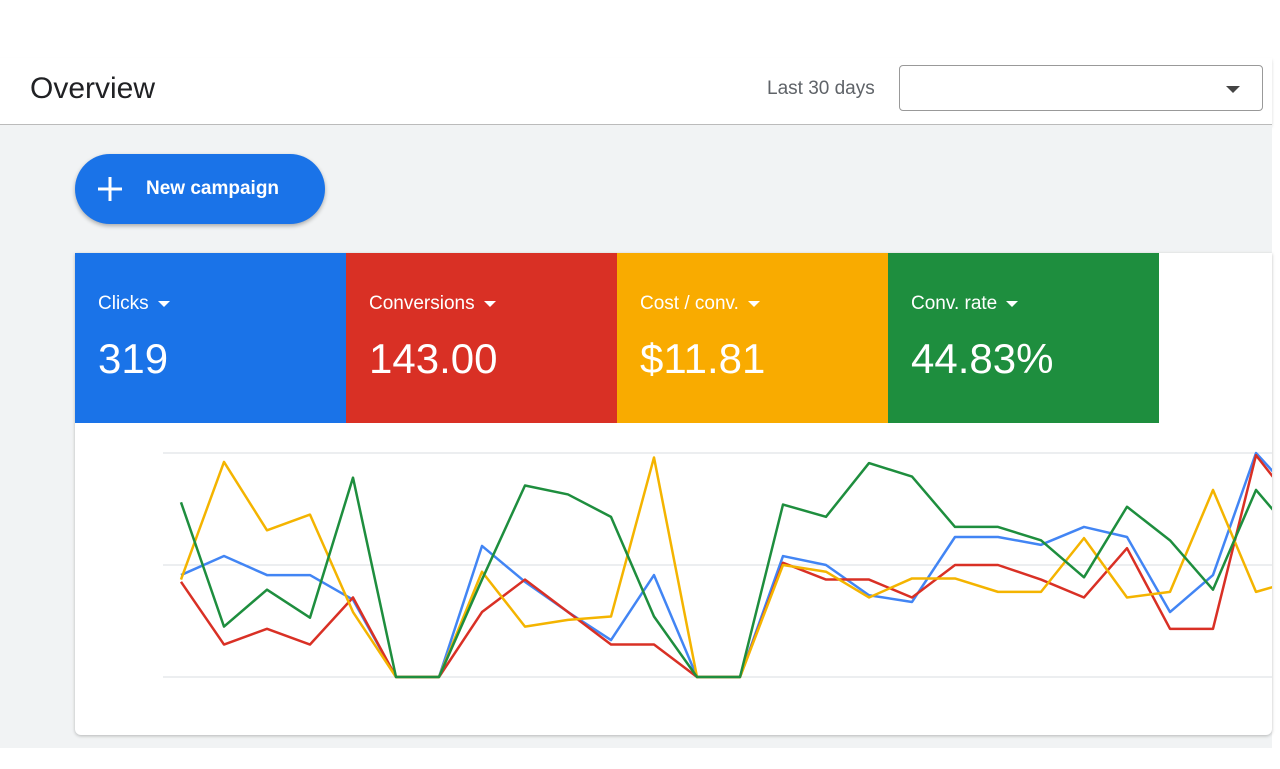 This screenshot has height=769, width=1280. I want to click on metric-value: 44.83%, so click(982, 358).